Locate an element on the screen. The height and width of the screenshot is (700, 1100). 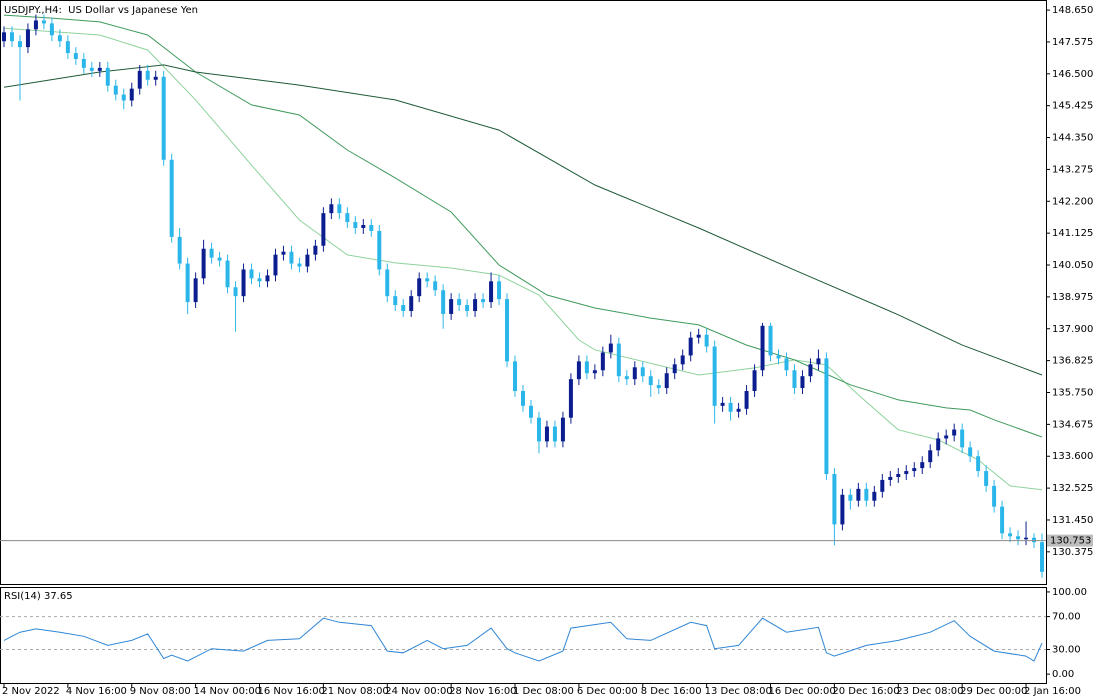
y-tick-label: 146.500 is located at coordinates (1072, 74).